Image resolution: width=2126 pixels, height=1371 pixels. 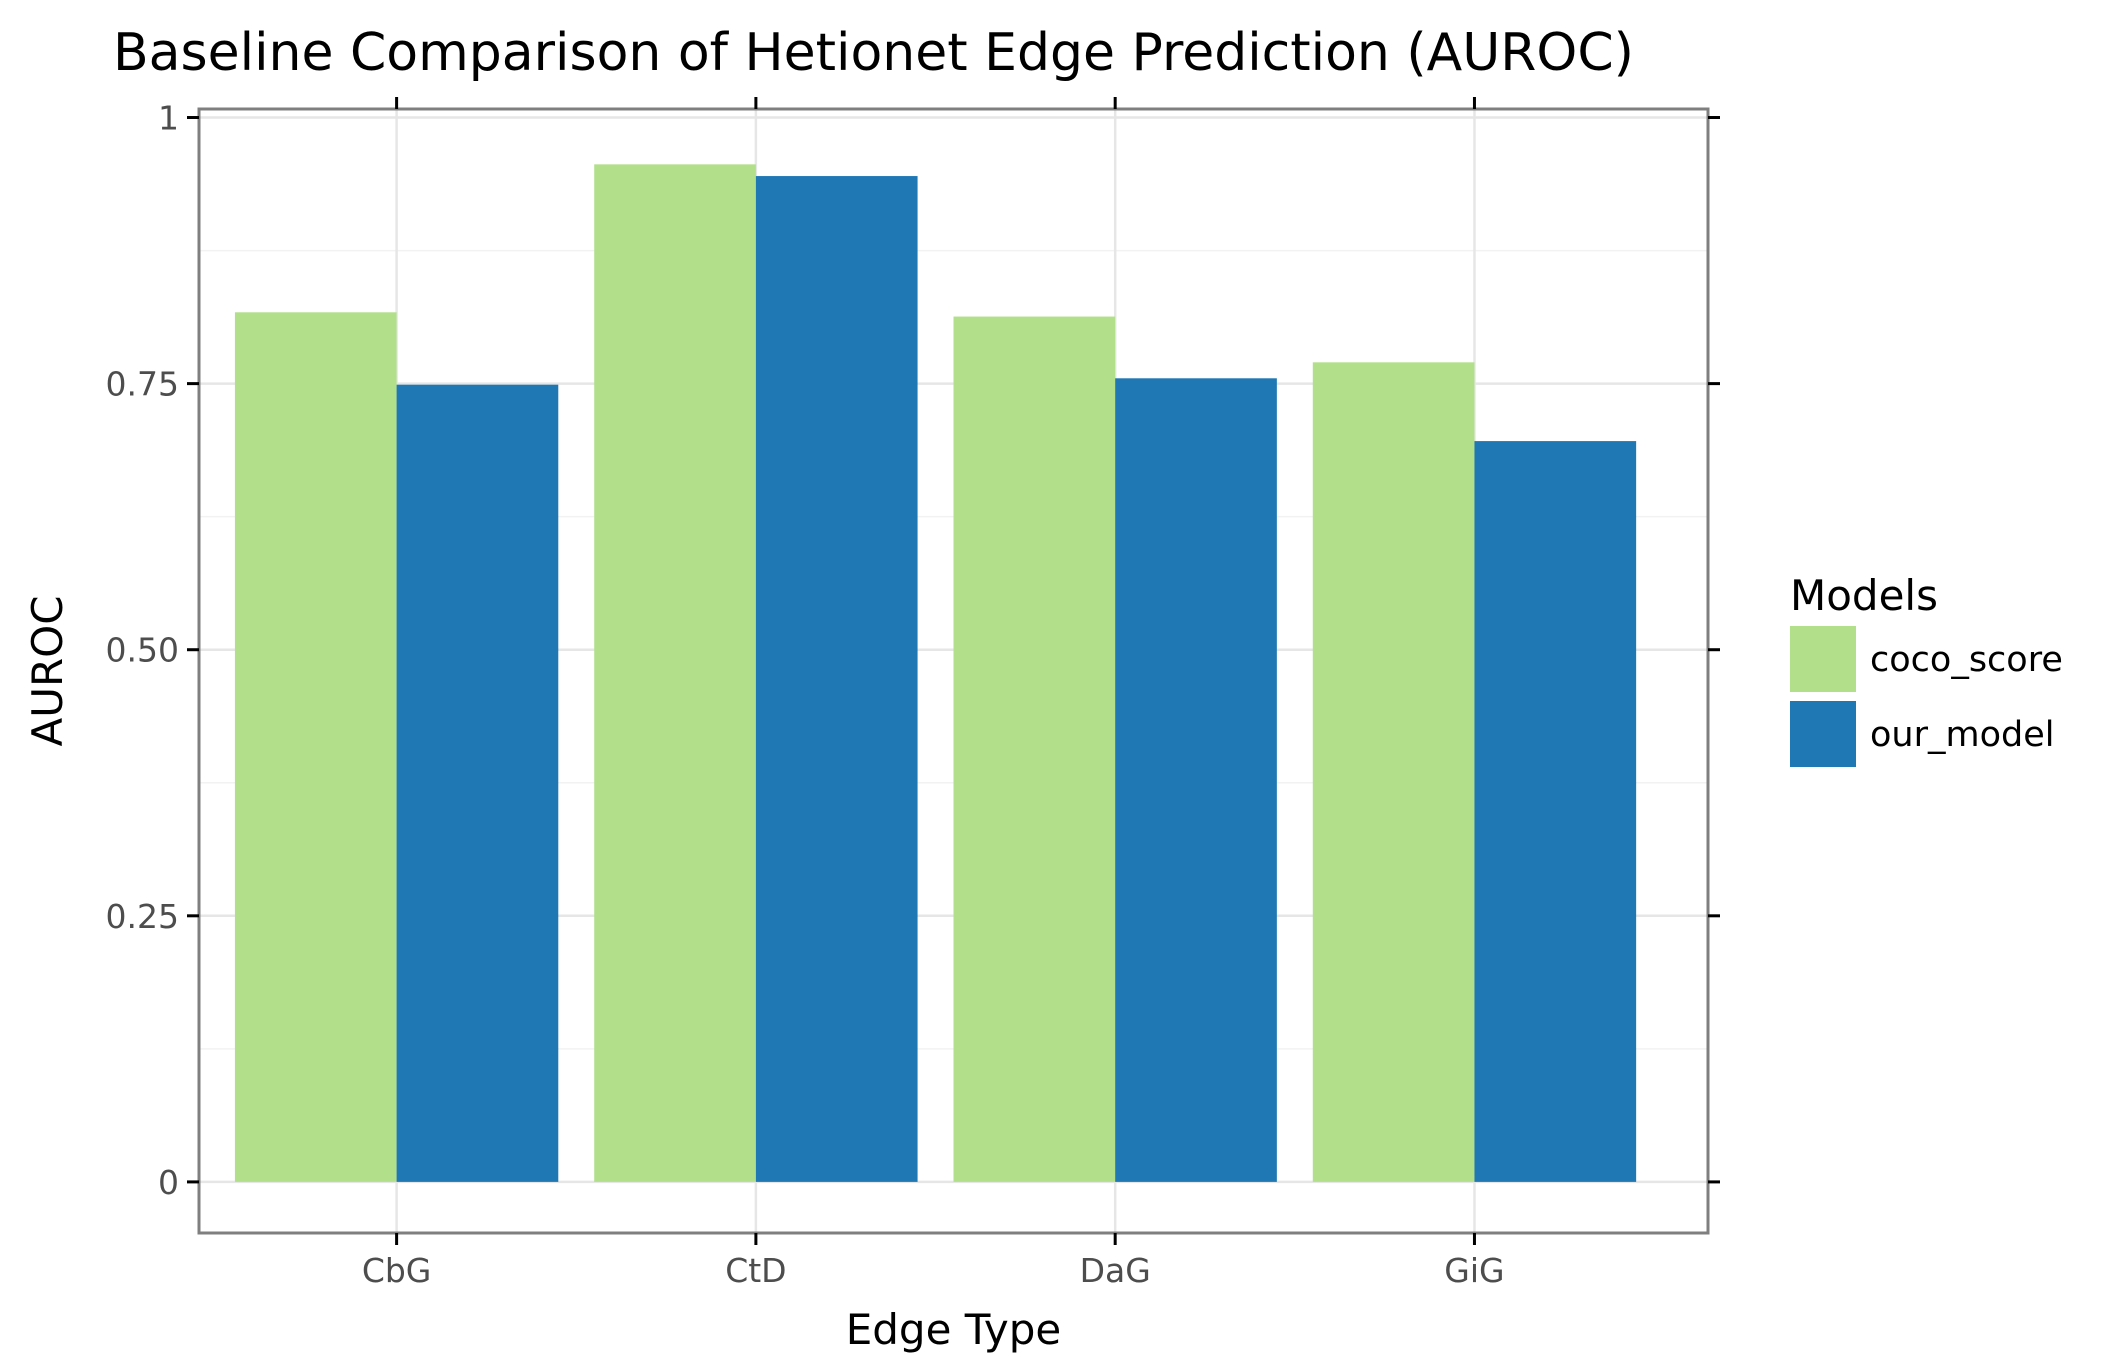 What do you see at coordinates (836, 679) in the screenshot?
I see `bar-our_model-CtD` at bounding box center [836, 679].